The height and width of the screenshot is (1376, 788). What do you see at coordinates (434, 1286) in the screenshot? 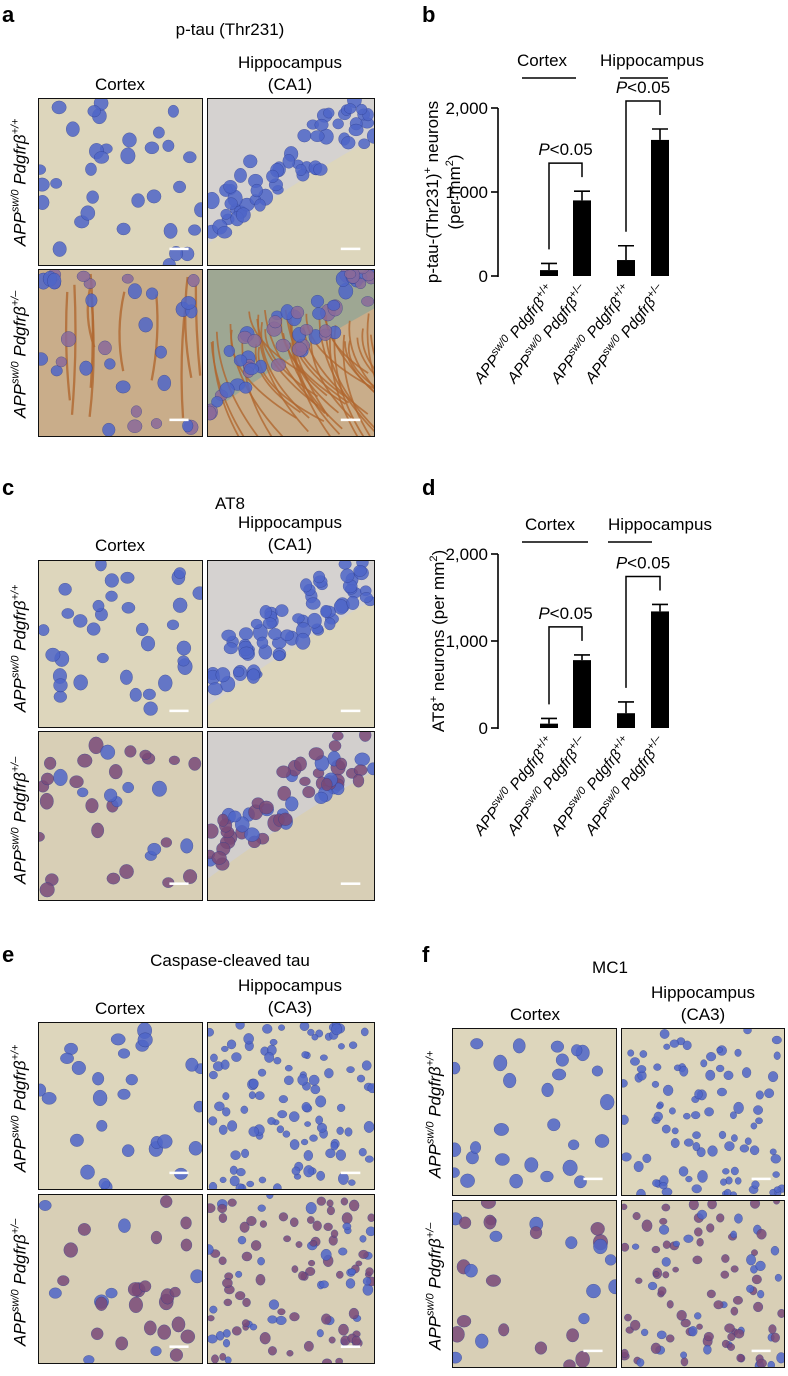
I see `row-label-het-f: APPsw/0 Pdgfrβ+/–` at bounding box center [434, 1286].